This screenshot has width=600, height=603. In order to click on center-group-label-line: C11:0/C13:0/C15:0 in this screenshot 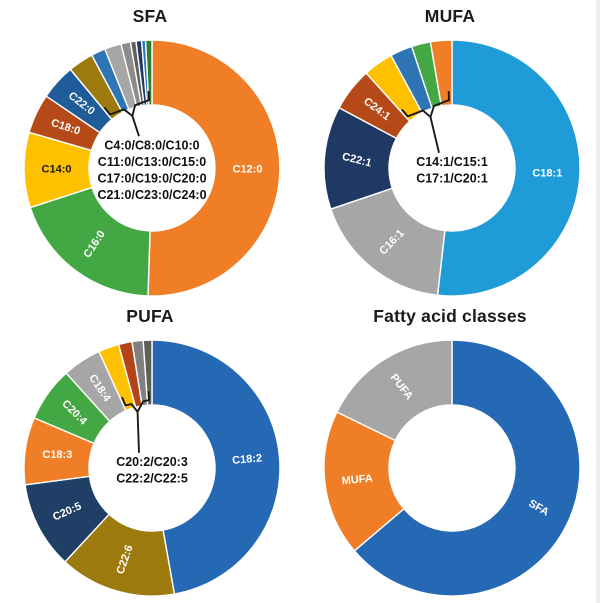, I will do `click(152, 162)`.